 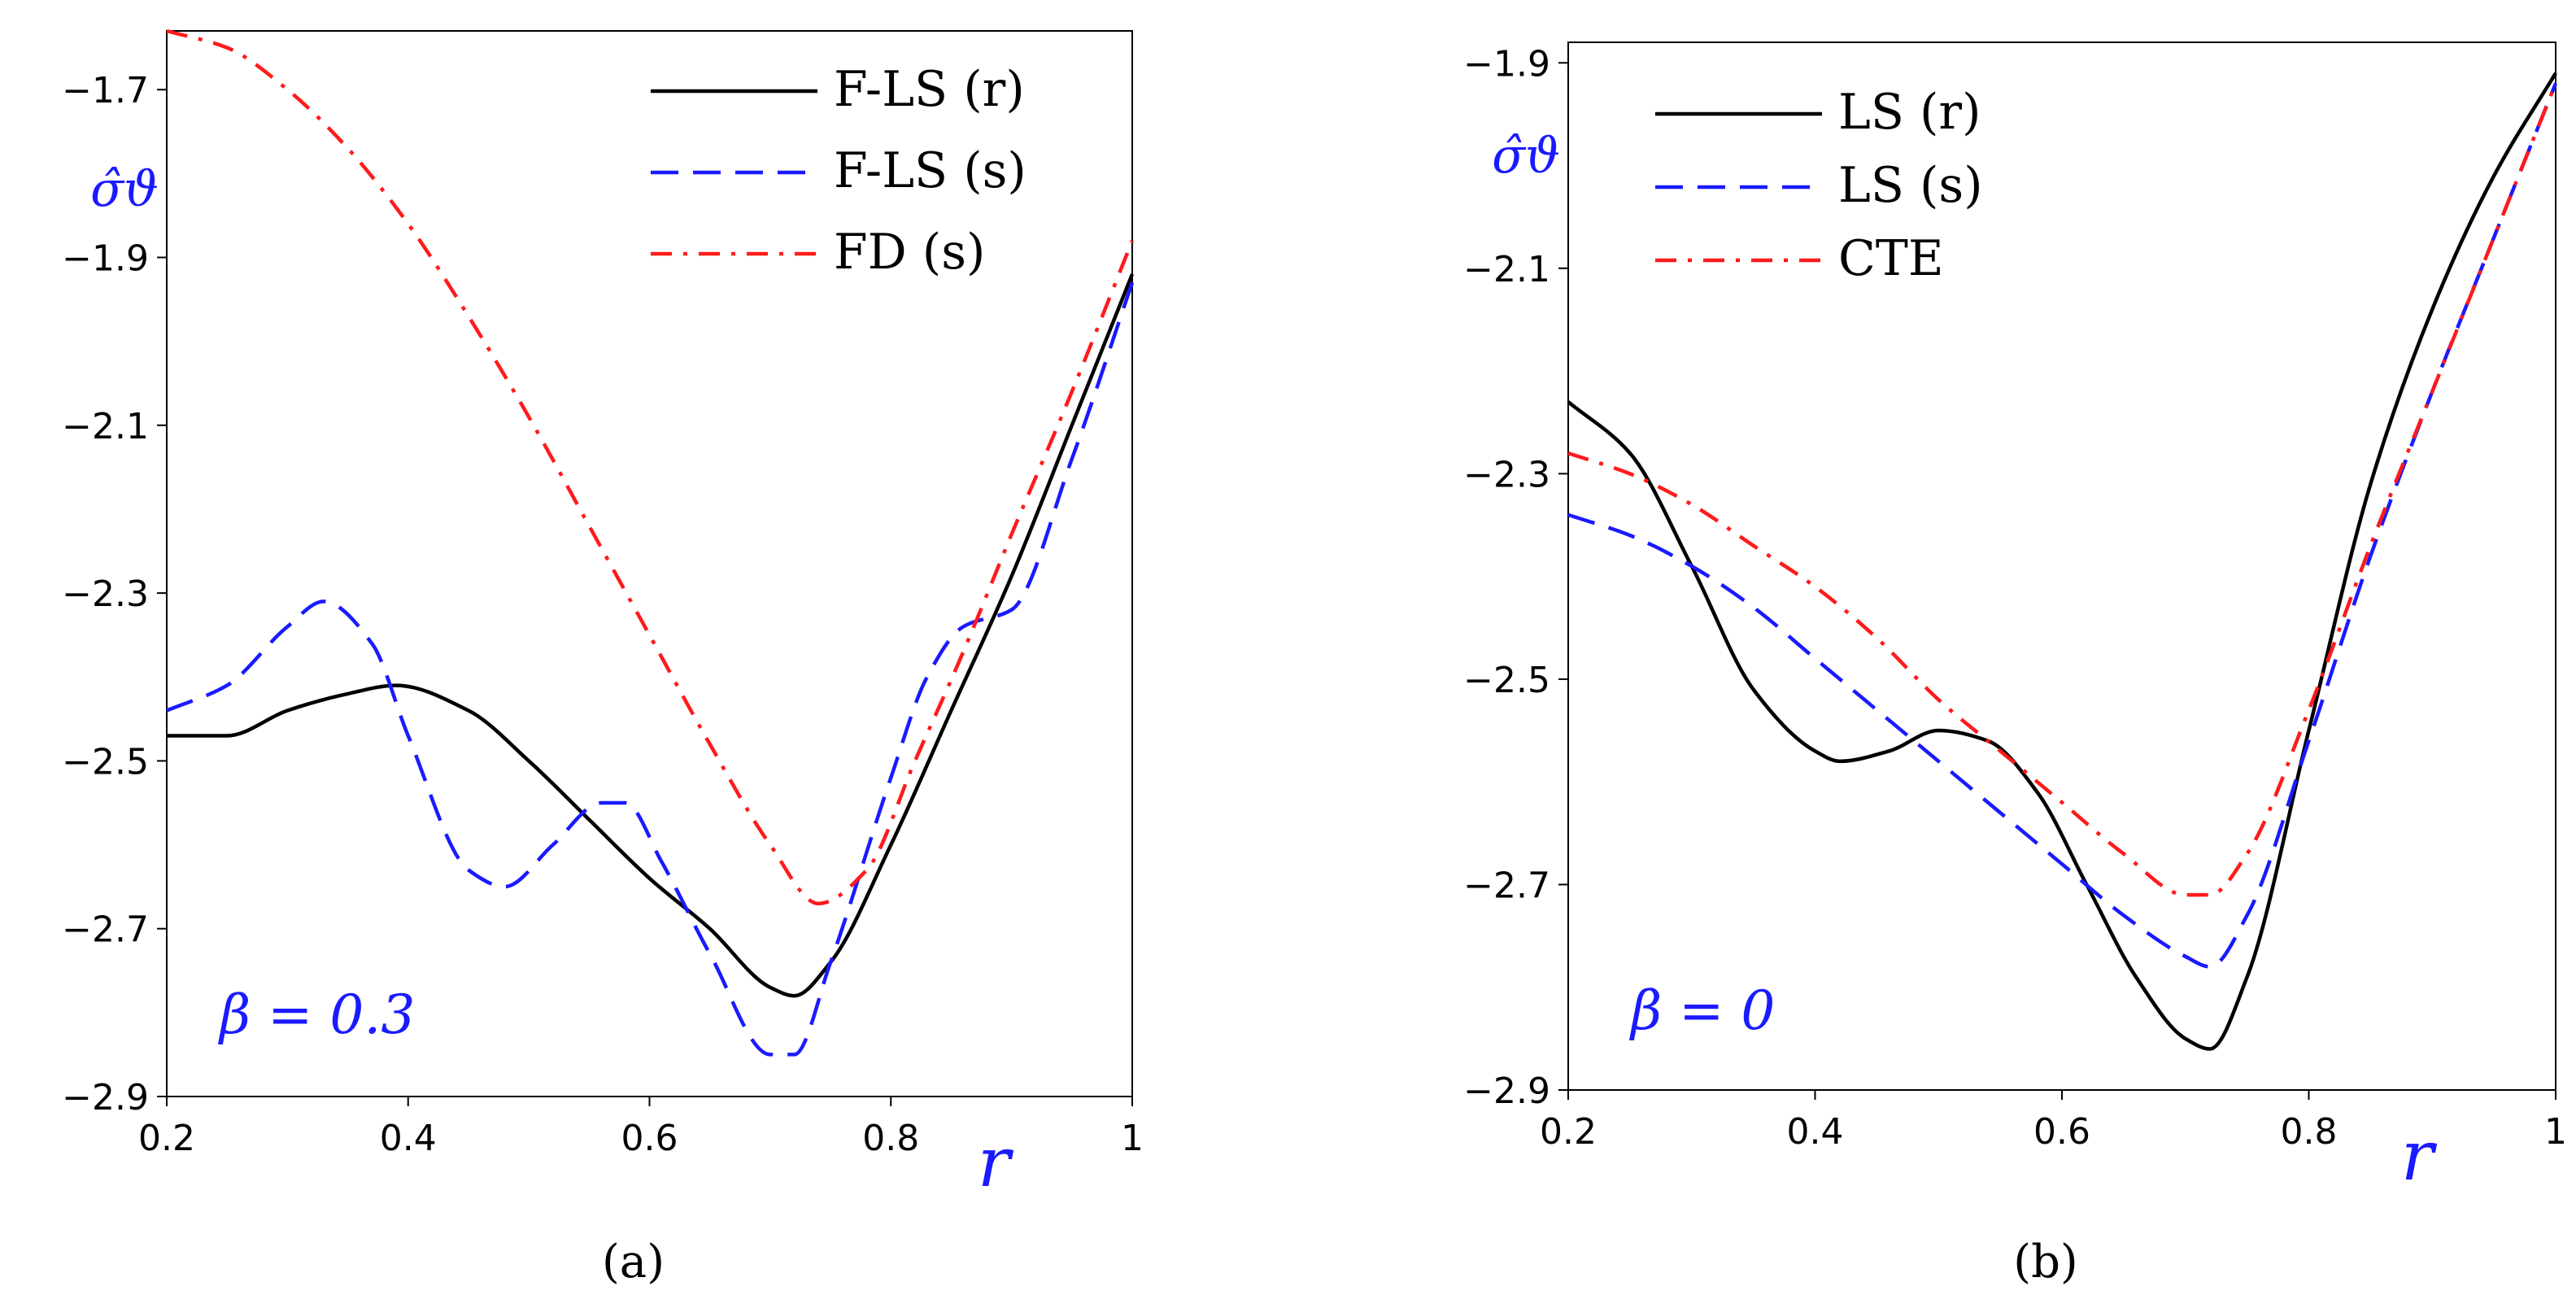 What do you see at coordinates (930, 170) in the screenshot?
I see `legend-label: F-LS (s)` at bounding box center [930, 170].